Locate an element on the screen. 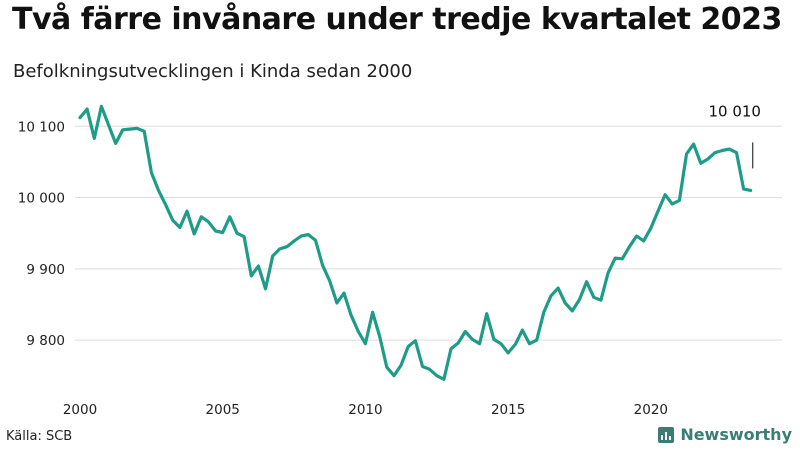  x-tick-label: 2015 is located at coordinates (508, 410).